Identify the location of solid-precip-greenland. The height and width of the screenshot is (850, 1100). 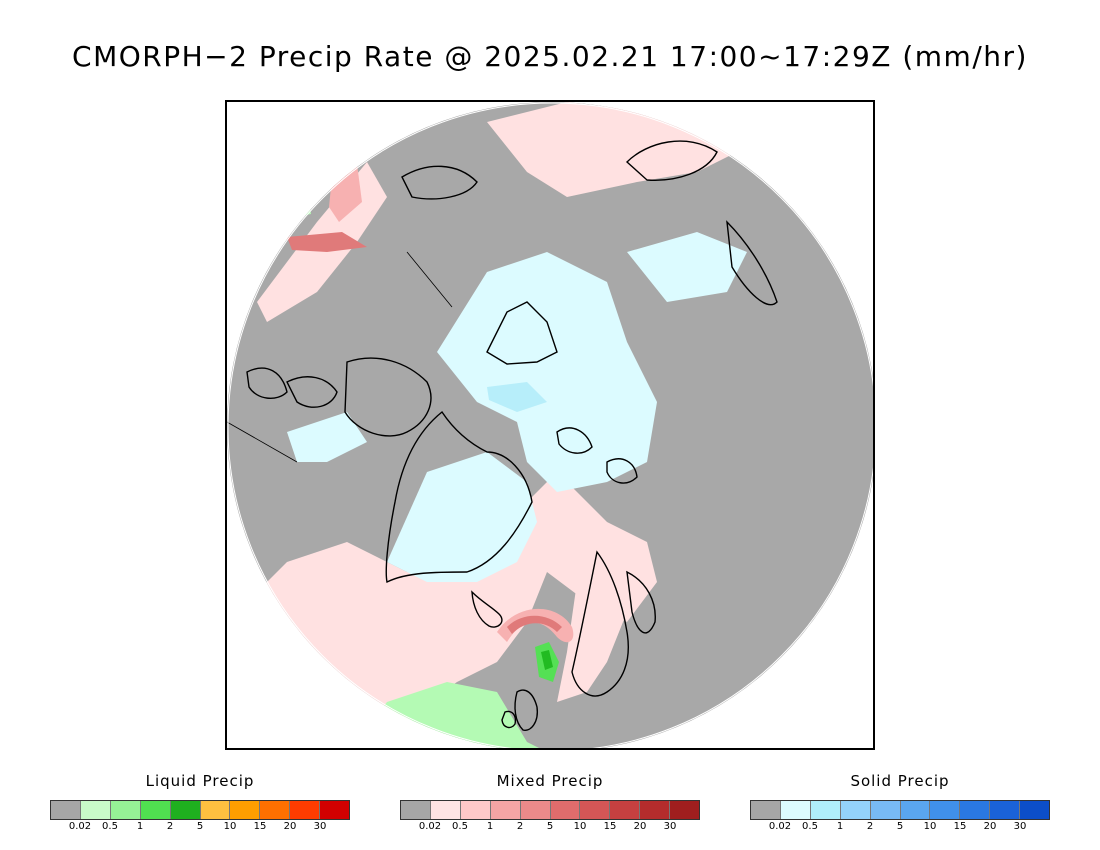
(462, 517).